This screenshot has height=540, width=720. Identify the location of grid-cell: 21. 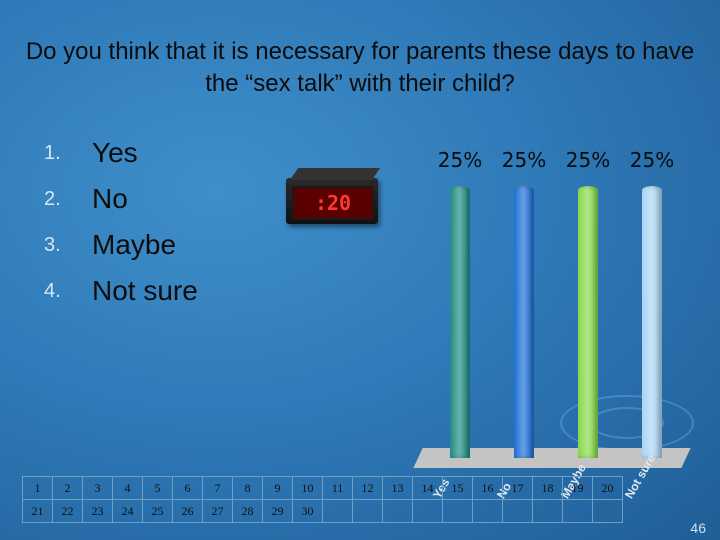
(37, 511).